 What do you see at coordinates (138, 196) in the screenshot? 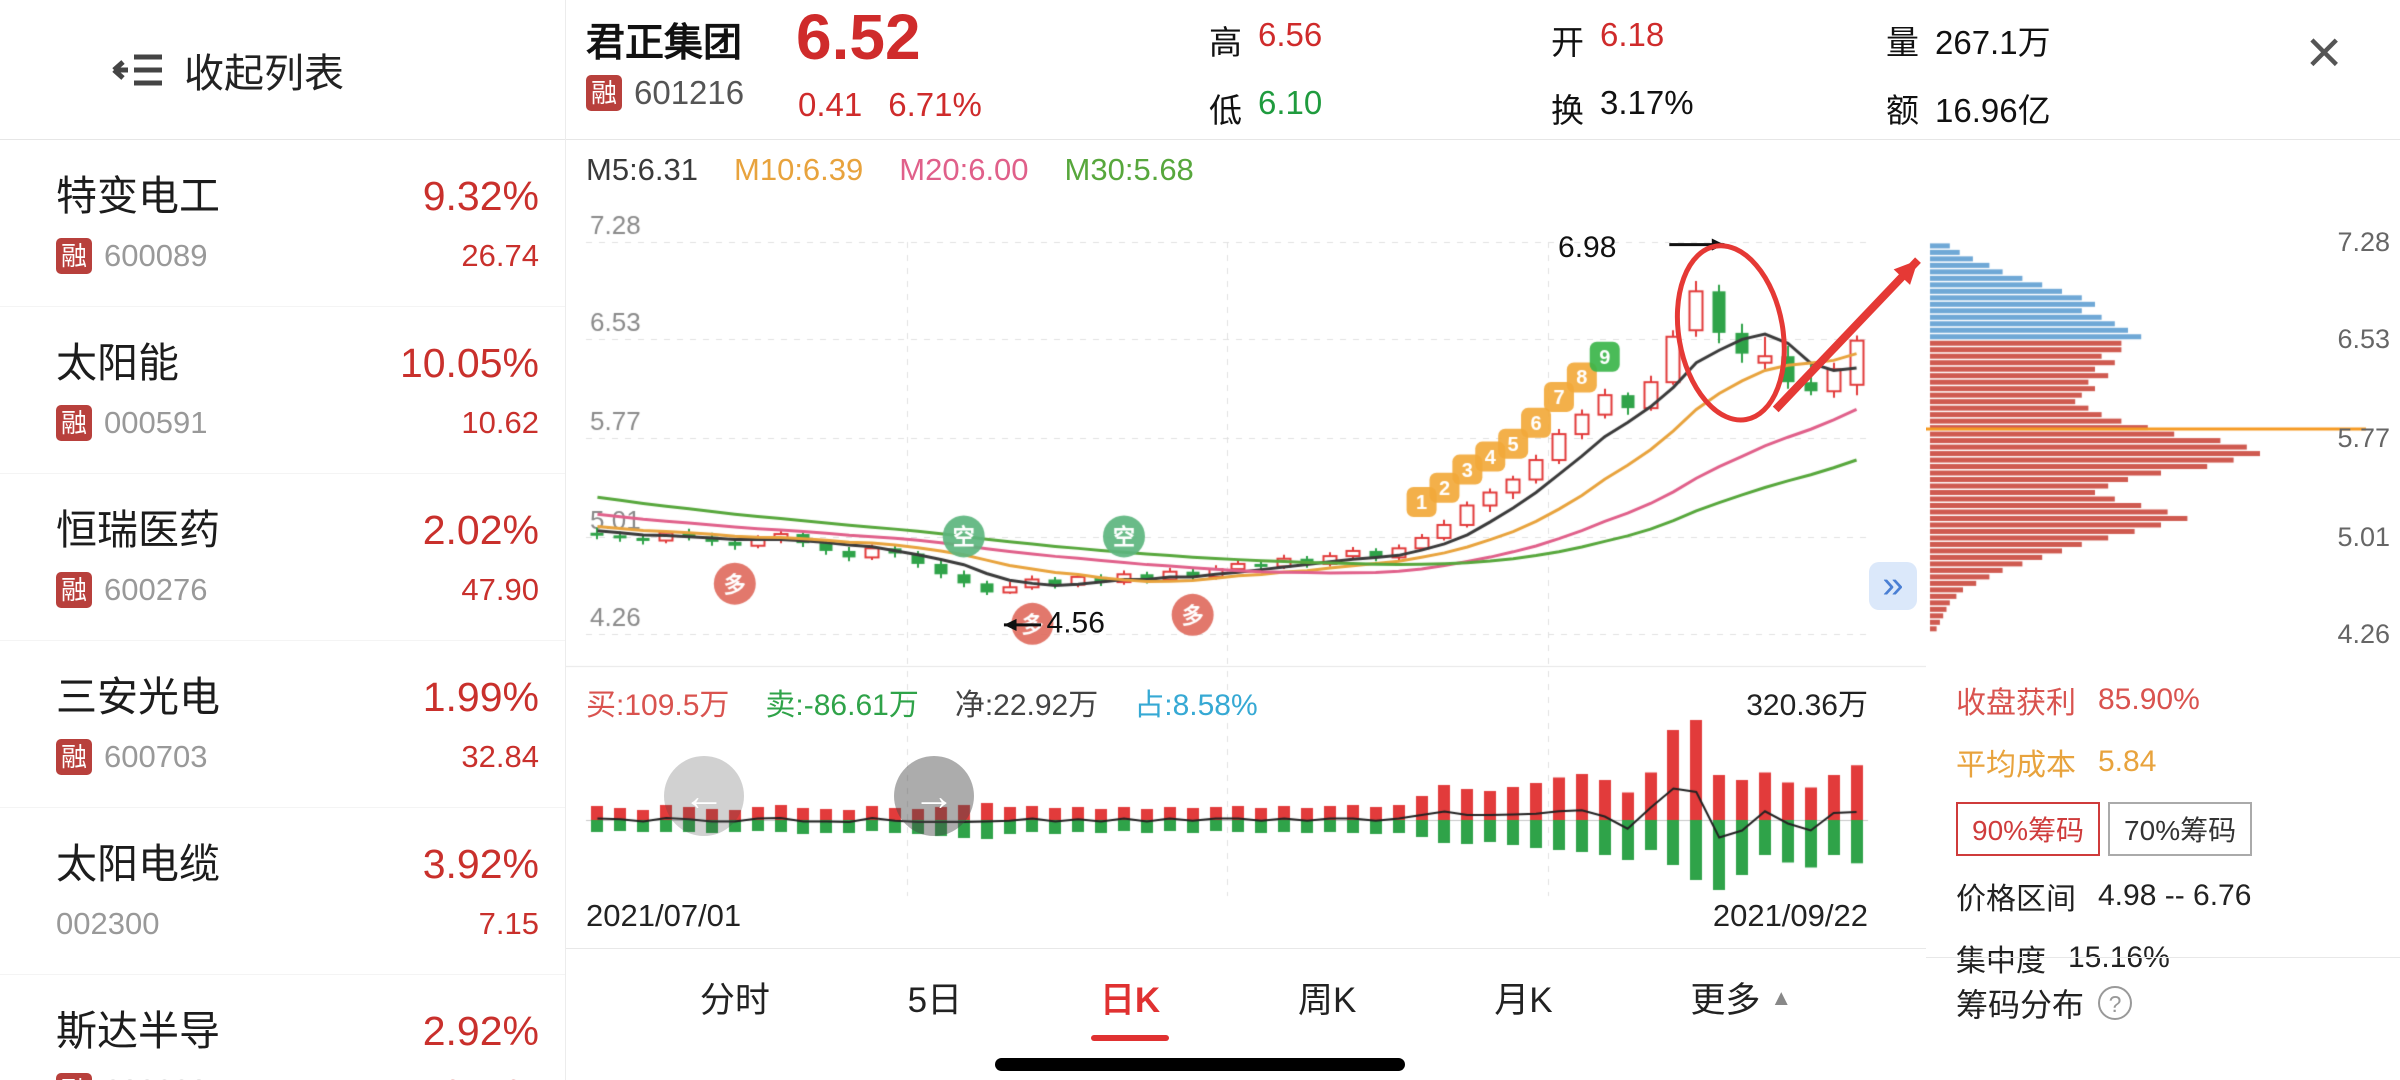
I see `stock-name: 特变电工` at bounding box center [138, 196].